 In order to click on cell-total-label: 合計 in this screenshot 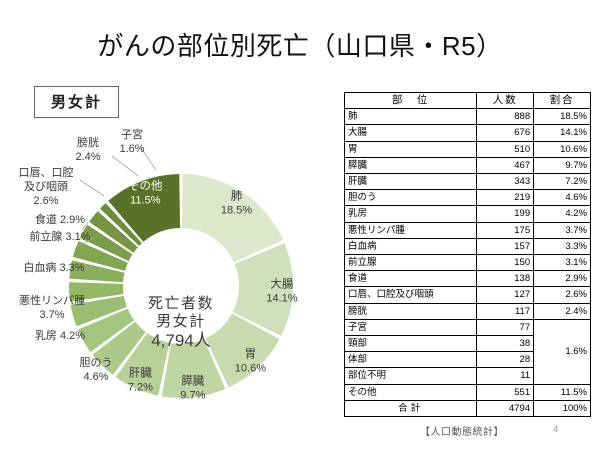, I will do `click(410, 408)`.